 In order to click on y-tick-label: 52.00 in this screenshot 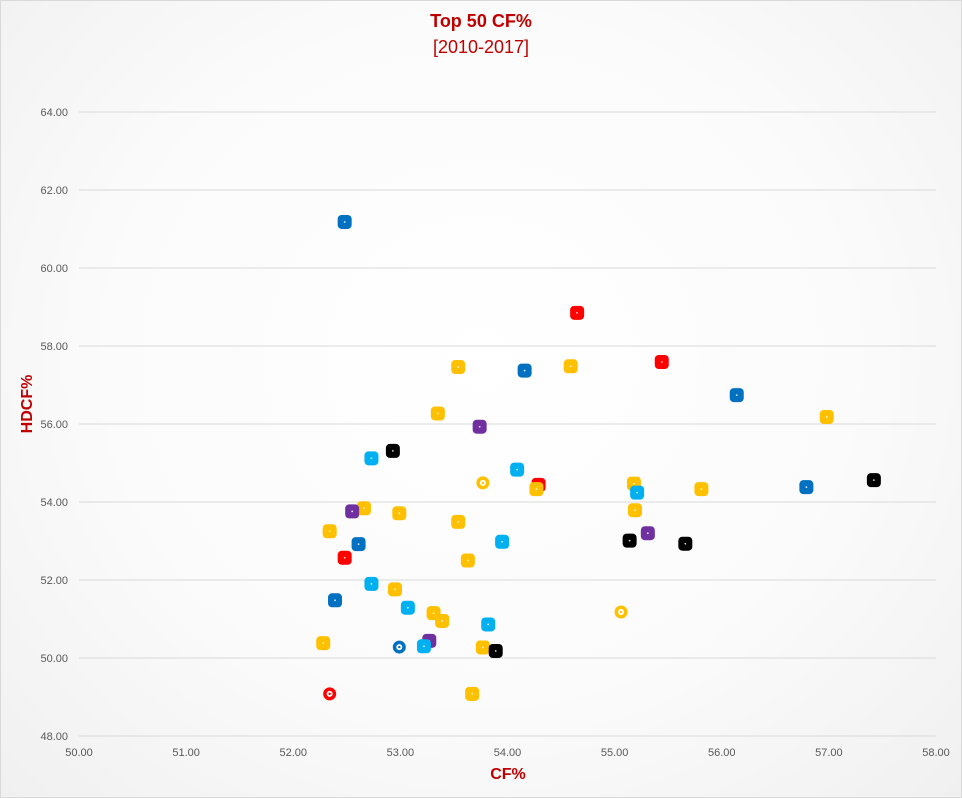, I will do `click(54, 581)`.